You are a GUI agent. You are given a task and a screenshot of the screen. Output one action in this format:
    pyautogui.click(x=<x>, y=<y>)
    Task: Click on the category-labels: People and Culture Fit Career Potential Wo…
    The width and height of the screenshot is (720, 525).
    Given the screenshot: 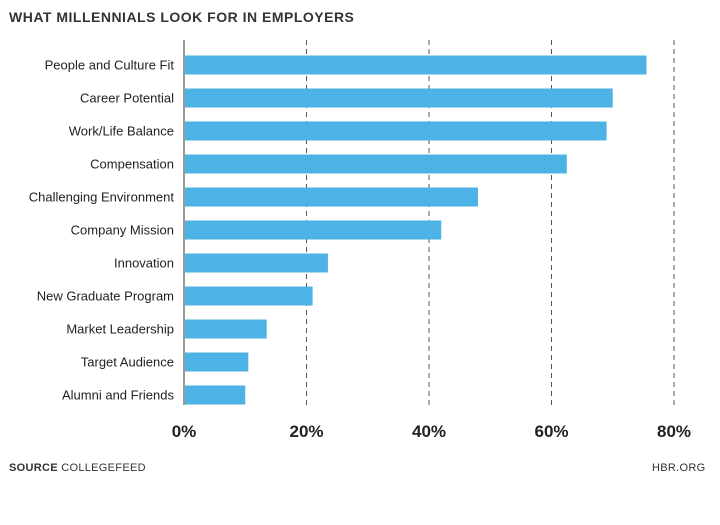 What is the action you would take?
    pyautogui.click(x=102, y=230)
    